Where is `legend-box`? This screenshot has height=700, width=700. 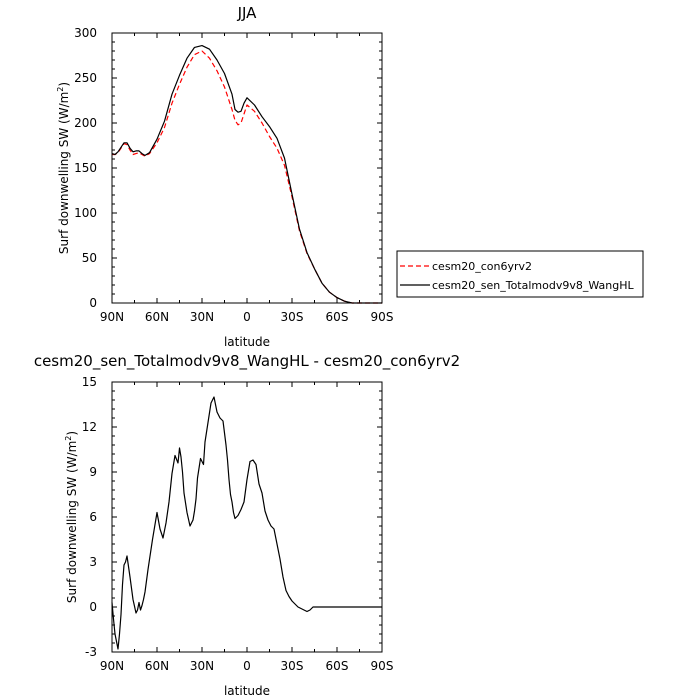
legend-box is located at coordinates (520, 274).